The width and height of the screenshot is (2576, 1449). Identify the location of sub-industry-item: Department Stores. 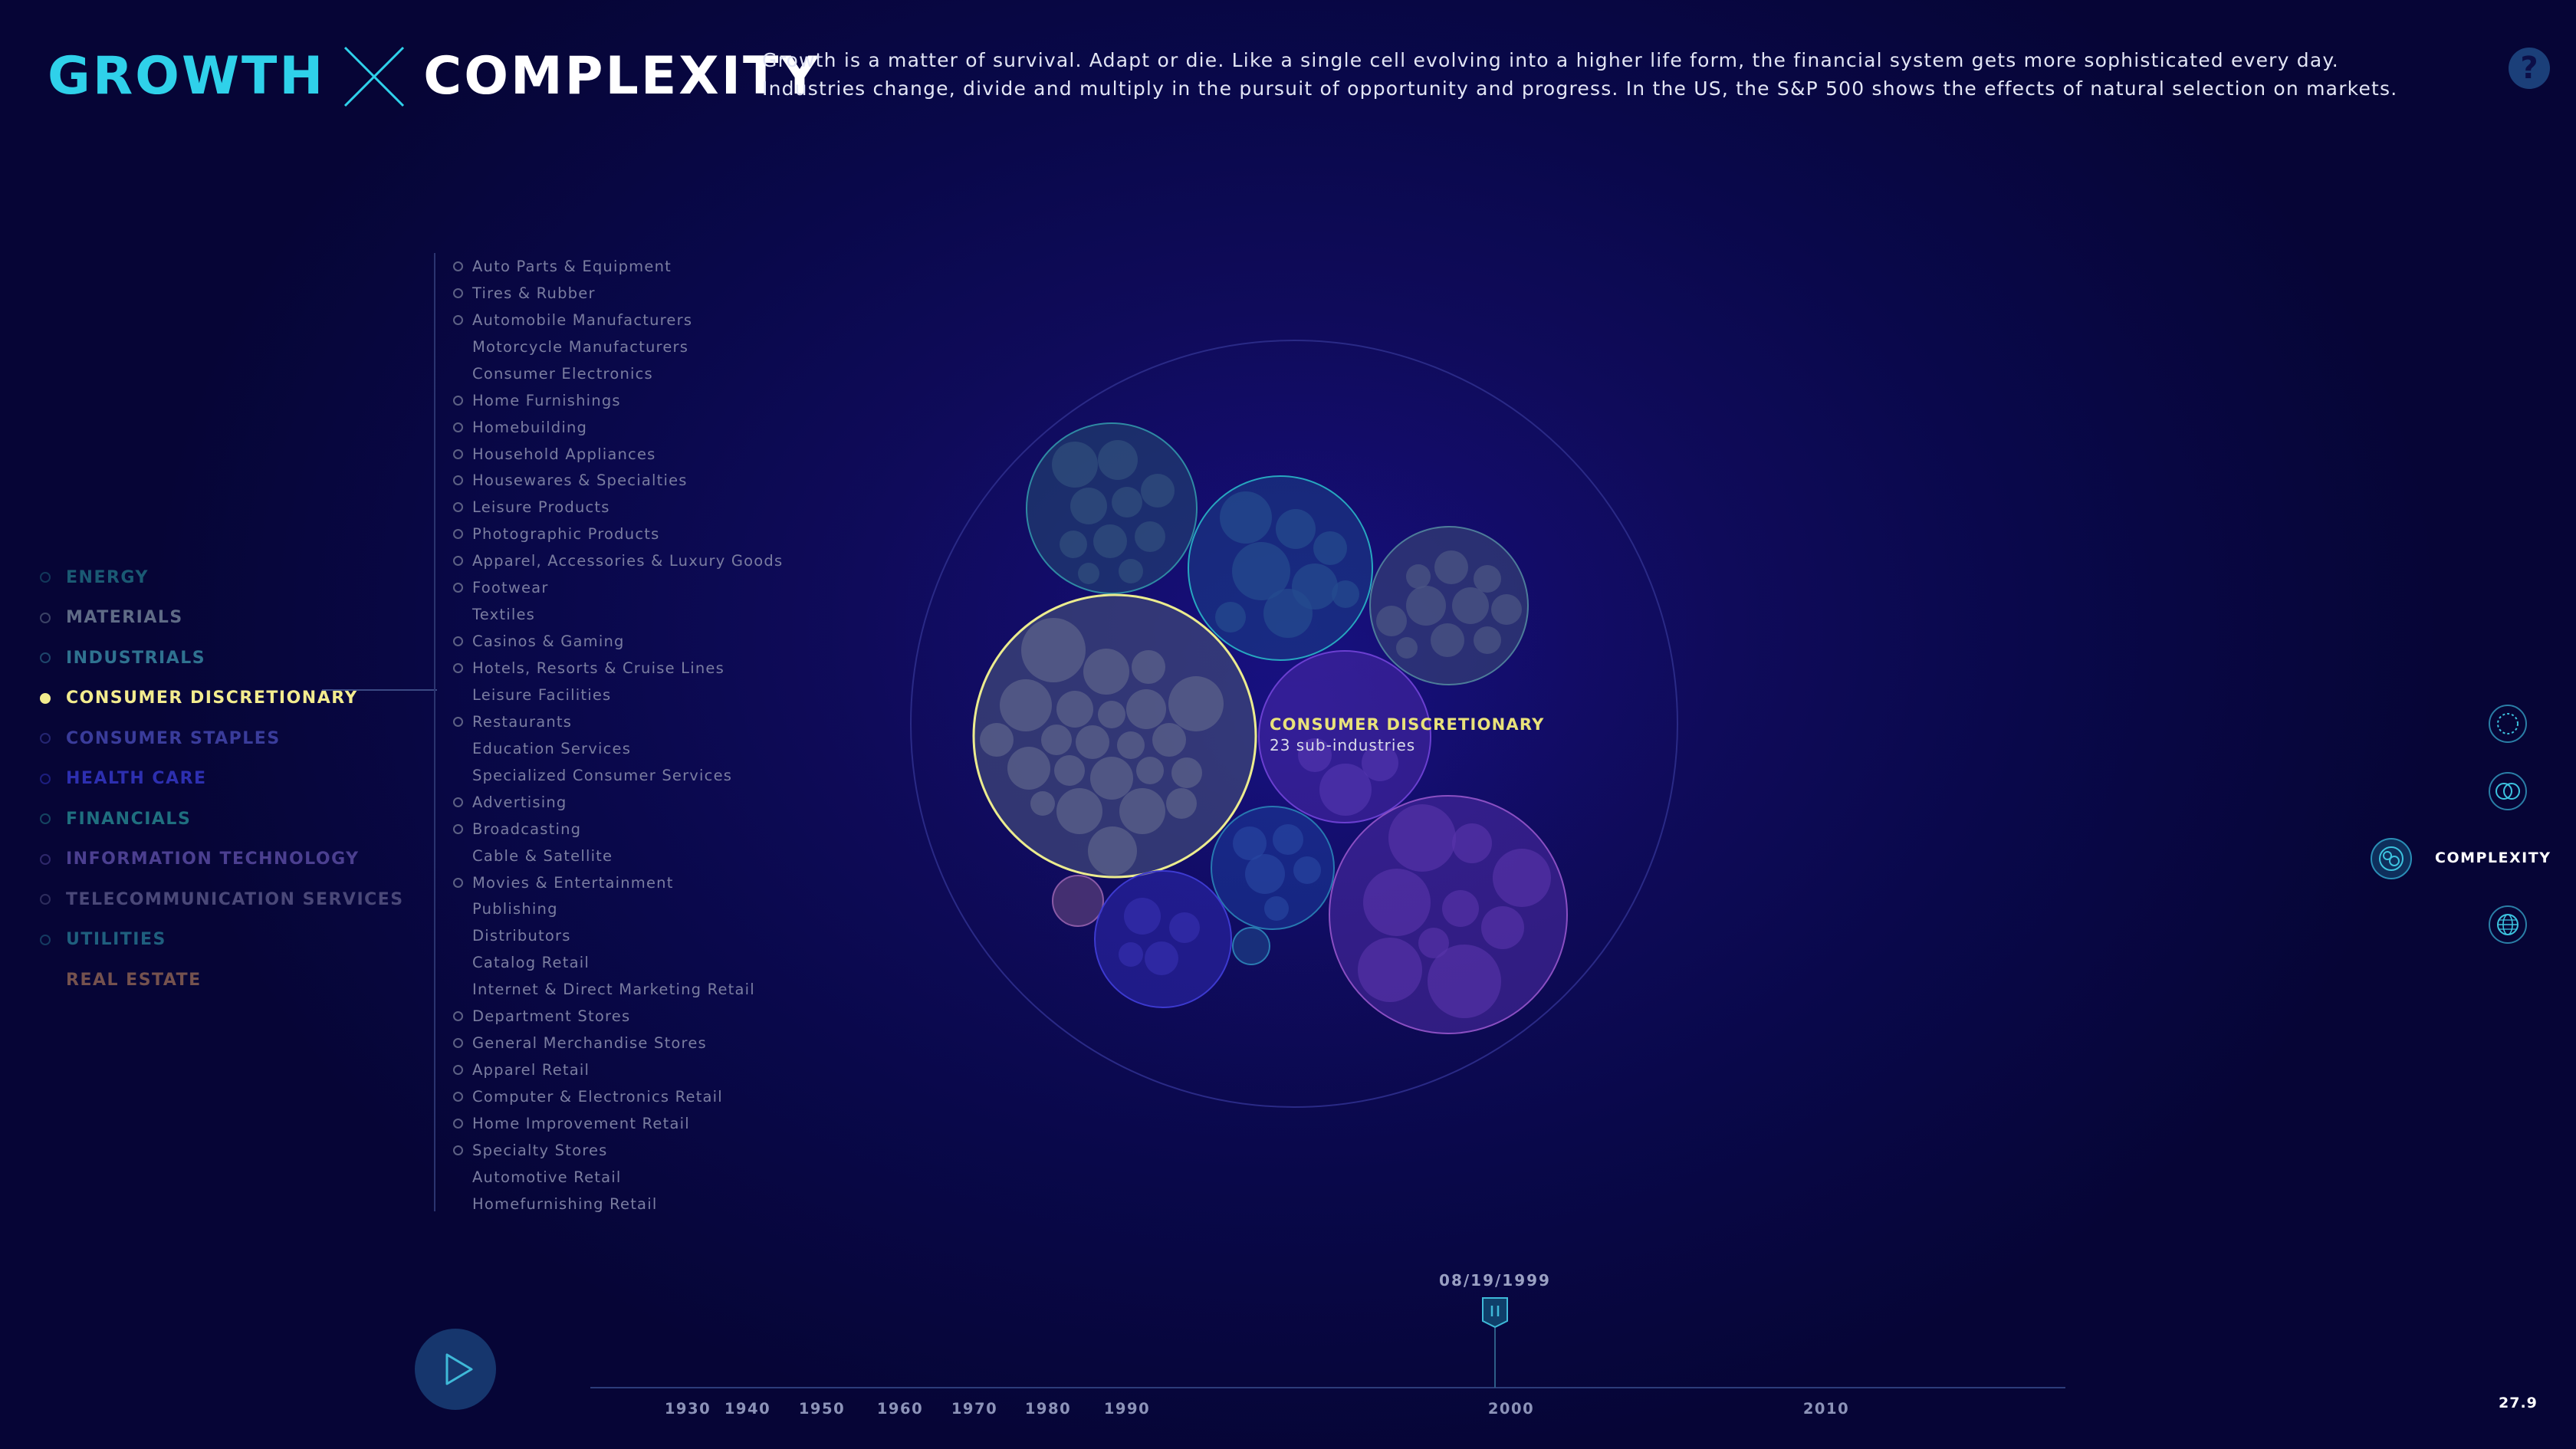
(609, 1016).